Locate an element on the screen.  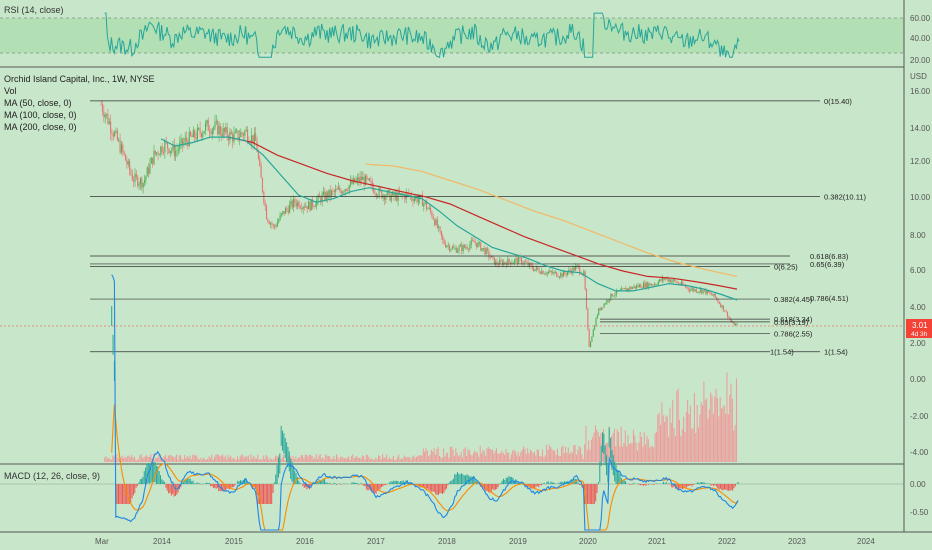
time-label-2023: 2023 is located at coordinates (797, 541).